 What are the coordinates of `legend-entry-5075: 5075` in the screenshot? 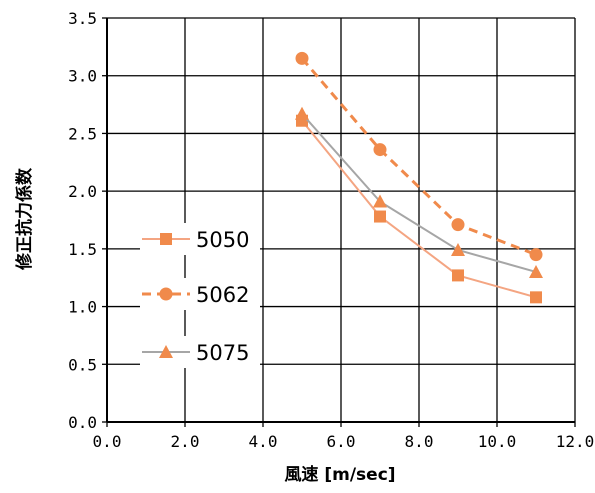 It's located at (200, 352).